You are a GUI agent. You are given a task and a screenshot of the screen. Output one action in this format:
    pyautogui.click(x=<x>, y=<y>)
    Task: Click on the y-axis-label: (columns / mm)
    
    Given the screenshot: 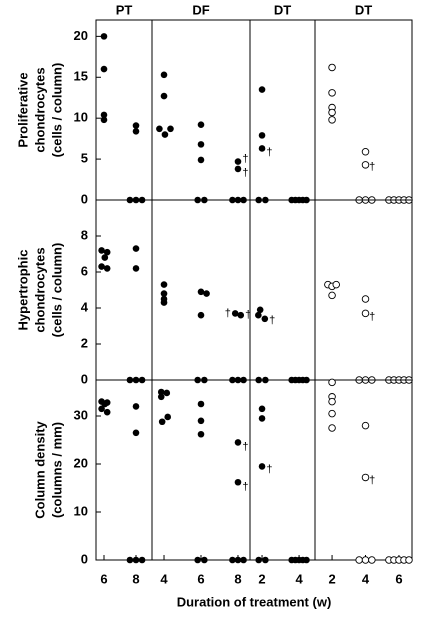 What is the action you would take?
    pyautogui.click(x=56, y=470)
    